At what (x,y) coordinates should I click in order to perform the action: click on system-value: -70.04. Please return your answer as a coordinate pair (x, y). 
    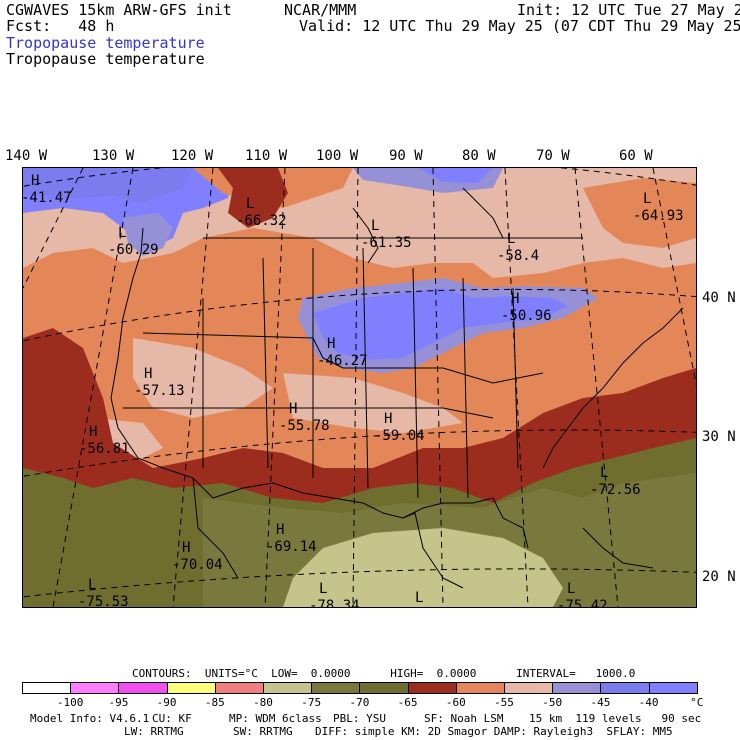
    Looking at the image, I should click on (197, 565).